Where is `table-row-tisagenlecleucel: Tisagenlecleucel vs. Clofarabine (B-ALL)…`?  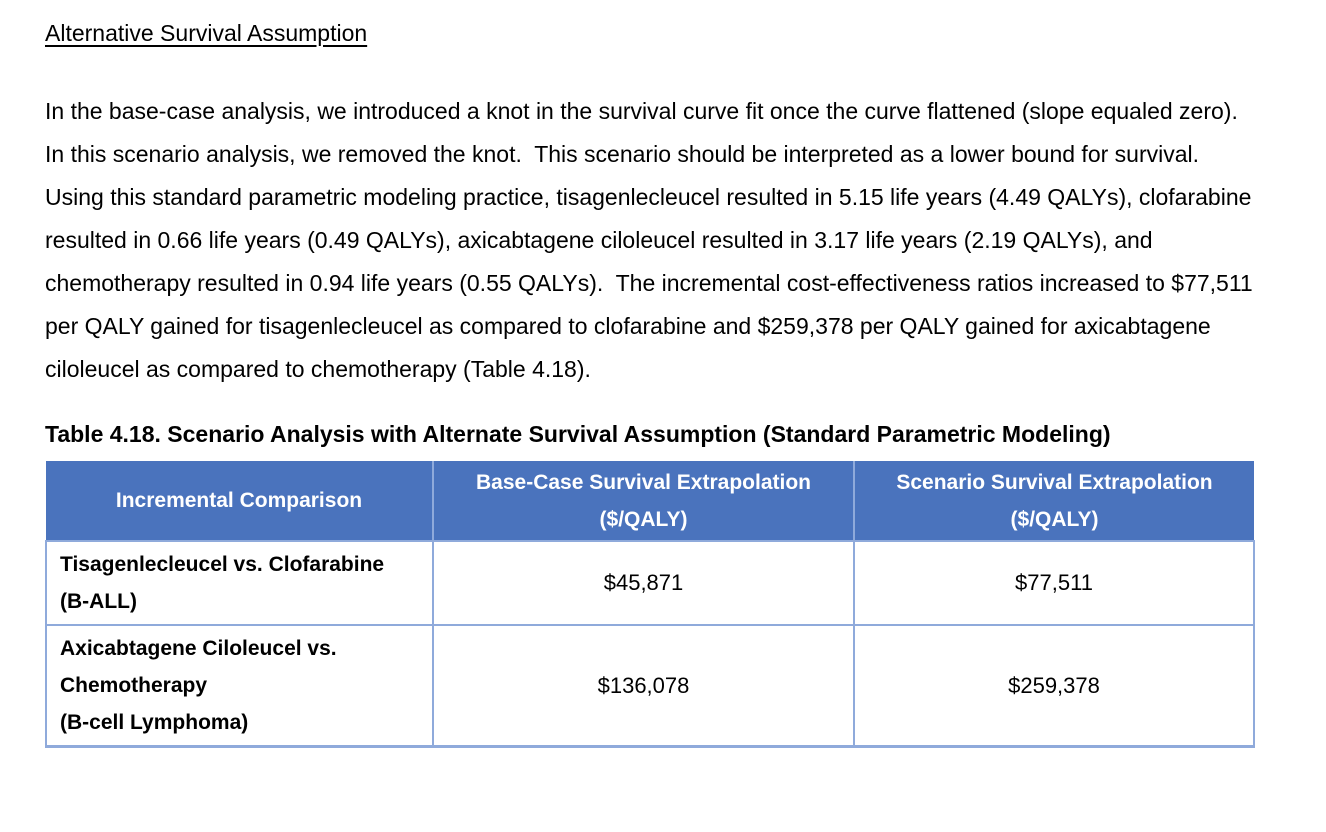
table-row-tisagenlecleucel: Tisagenlecleucel vs. Clofarabine (B-ALL)… is located at coordinates (650, 583).